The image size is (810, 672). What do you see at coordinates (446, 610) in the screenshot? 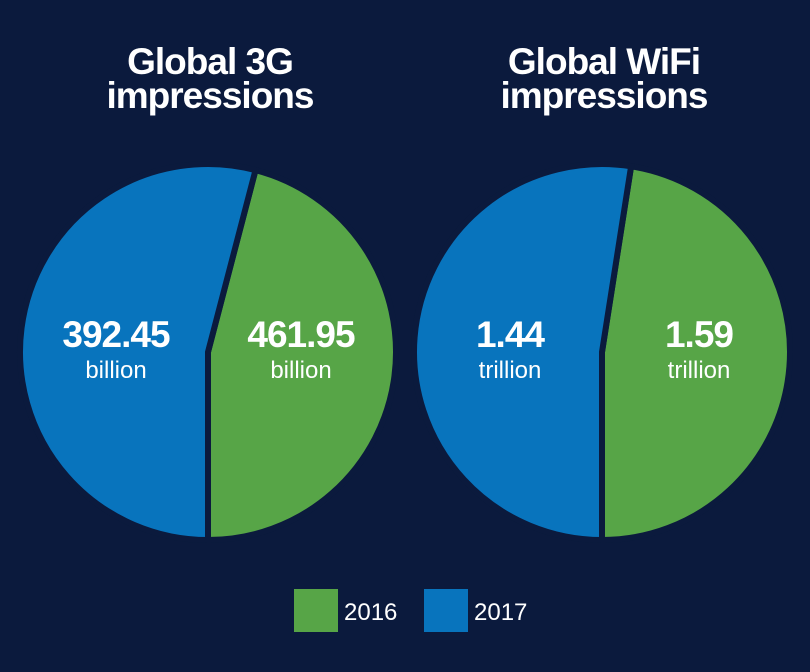
I see `legend-swatch-2017` at bounding box center [446, 610].